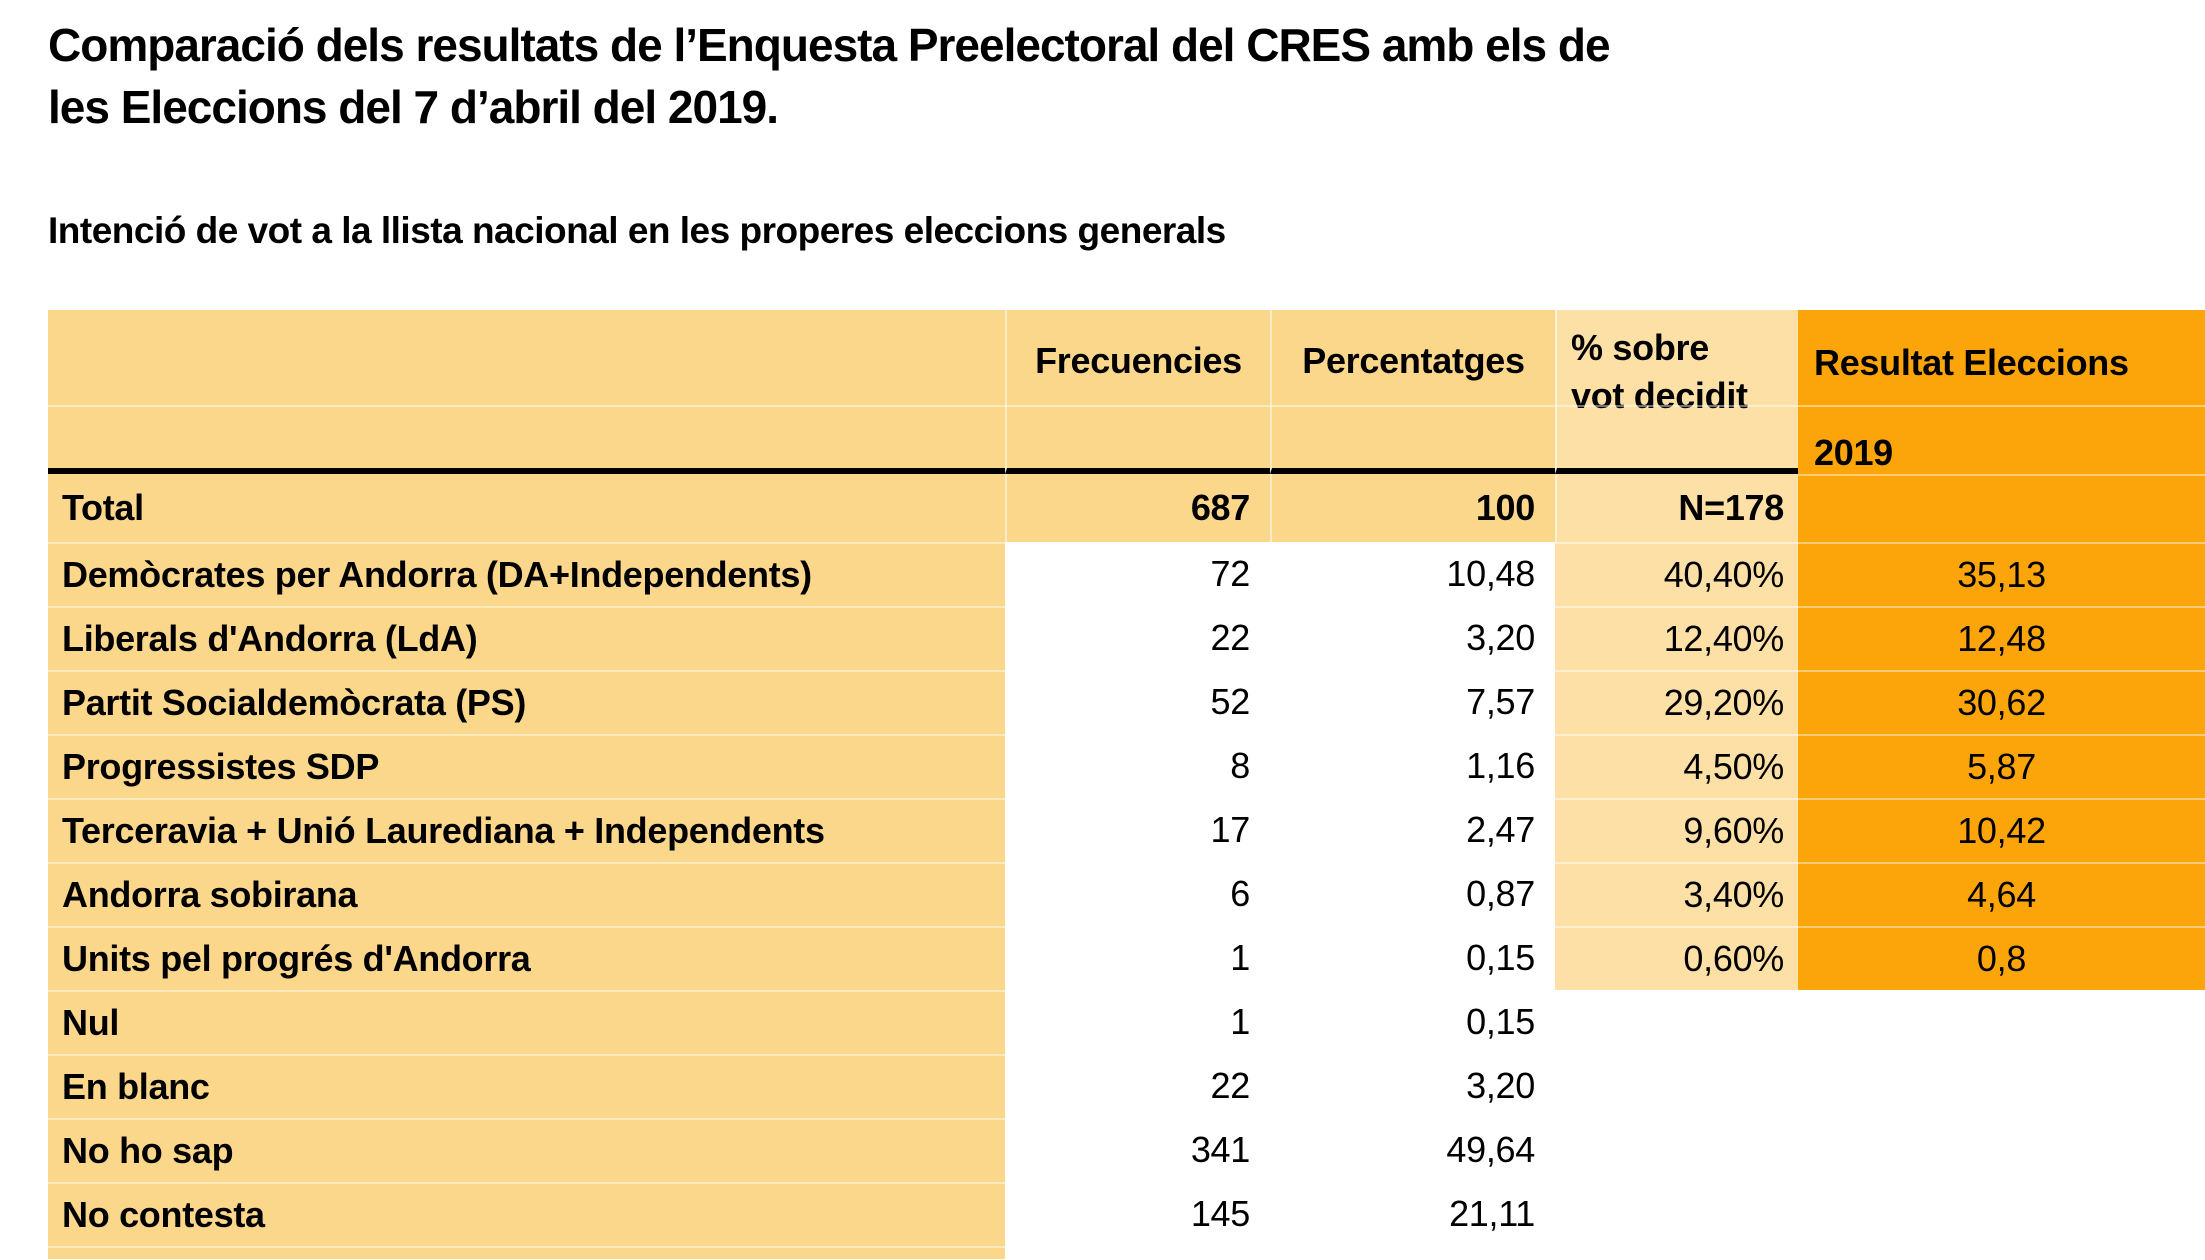 This screenshot has width=2205, height=1260. Describe the element at coordinates (1412, 702) in the screenshot. I see `percentage-value: 7,57` at that location.